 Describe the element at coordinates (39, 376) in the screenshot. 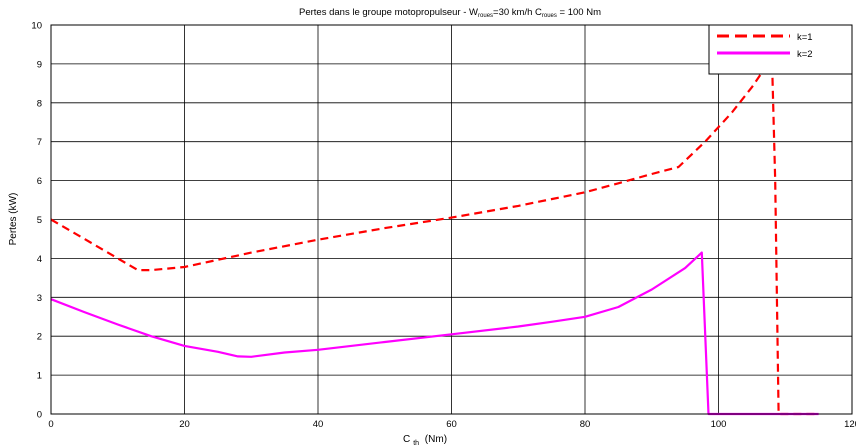

I see `y-tick-label: 1` at that location.